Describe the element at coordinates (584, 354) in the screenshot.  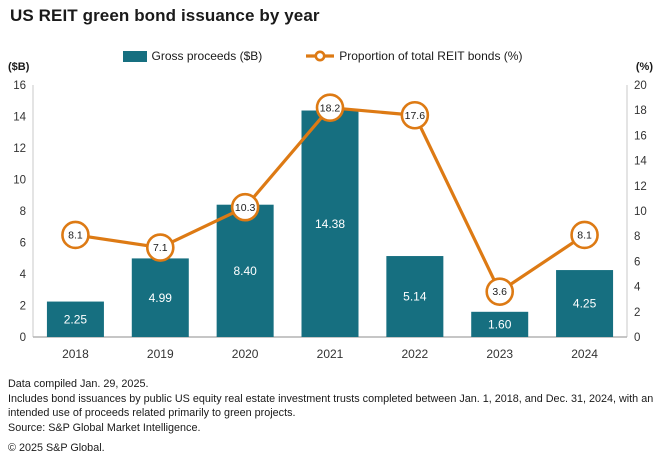
I see `x-axis-category-label: 2024` at that location.